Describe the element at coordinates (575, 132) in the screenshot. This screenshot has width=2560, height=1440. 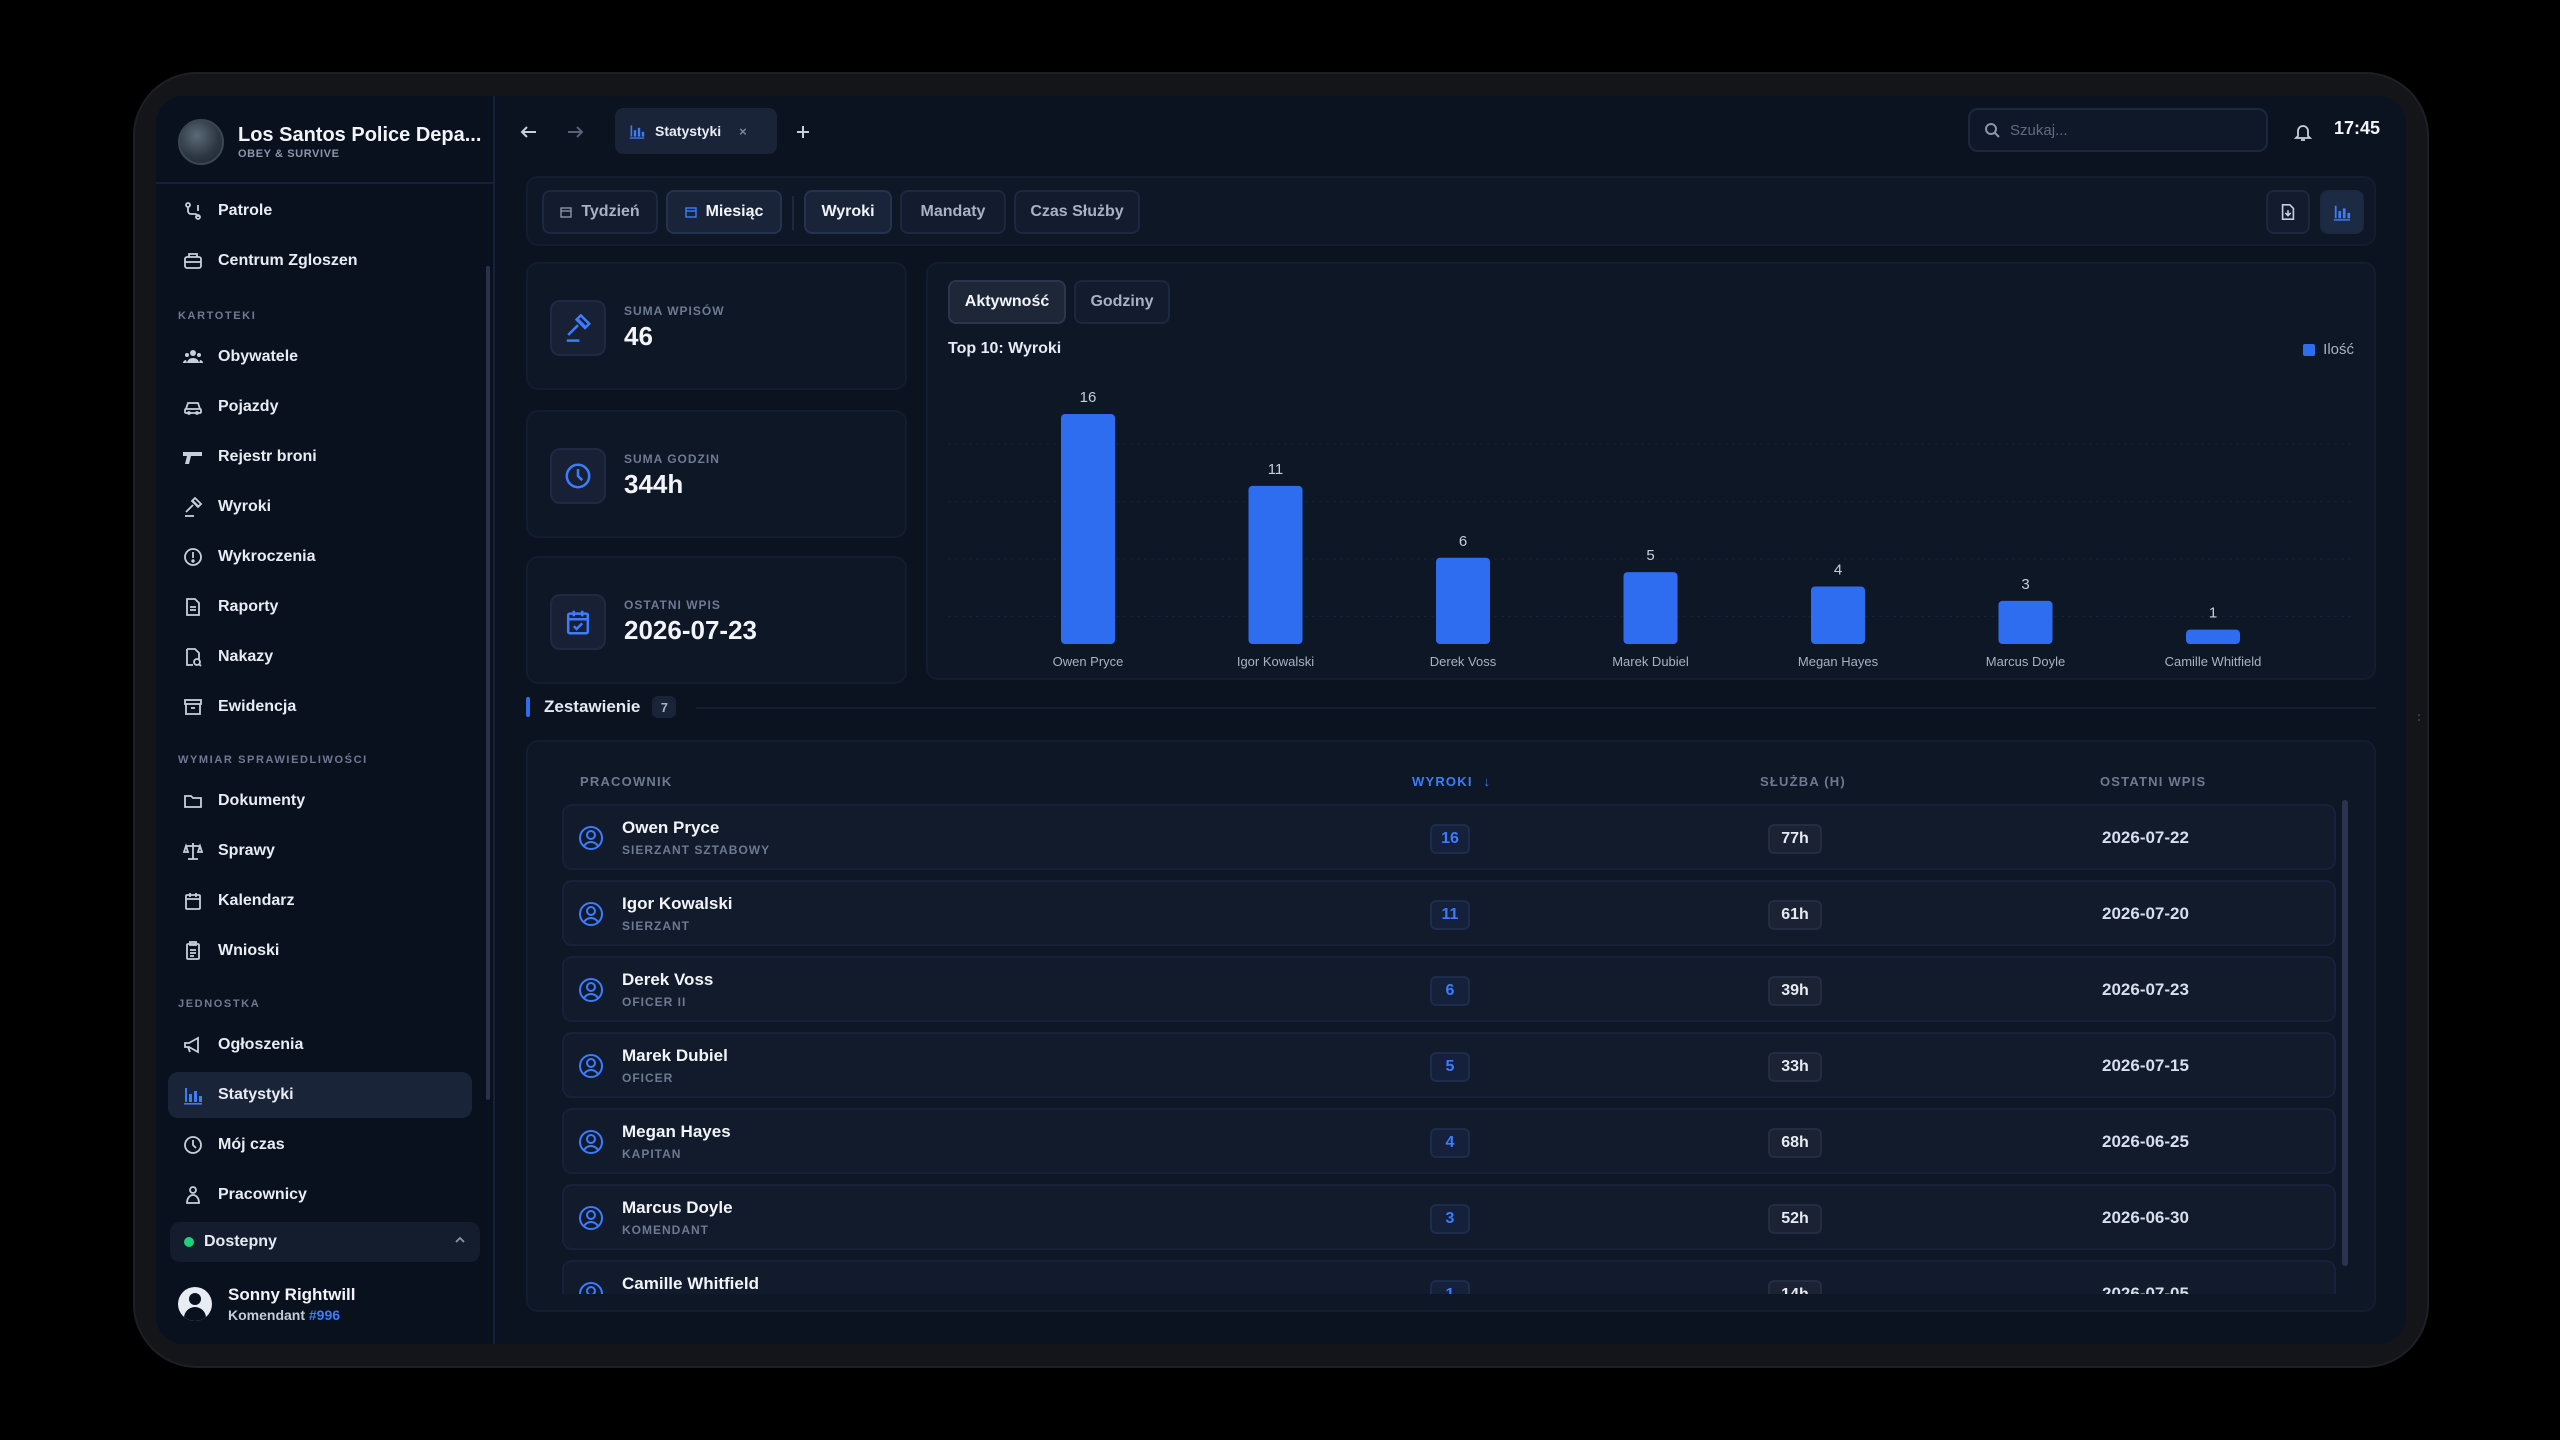
I see `forward-arrow-icon` at that location.